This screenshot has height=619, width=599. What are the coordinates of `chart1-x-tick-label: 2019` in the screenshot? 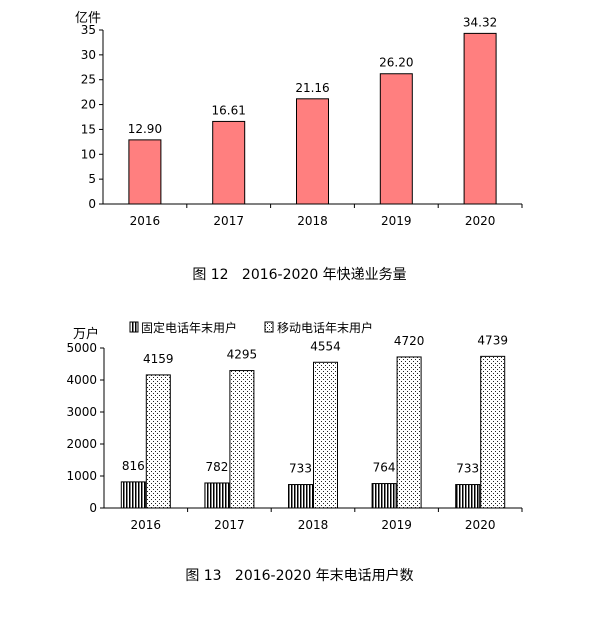 It's located at (396, 221).